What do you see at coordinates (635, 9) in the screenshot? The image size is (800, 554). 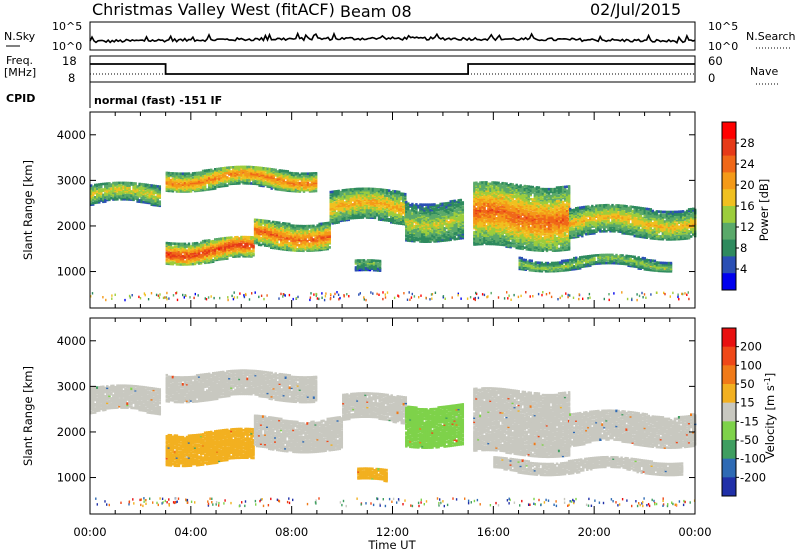 I see `date-label: 02/Jul/2015` at bounding box center [635, 9].